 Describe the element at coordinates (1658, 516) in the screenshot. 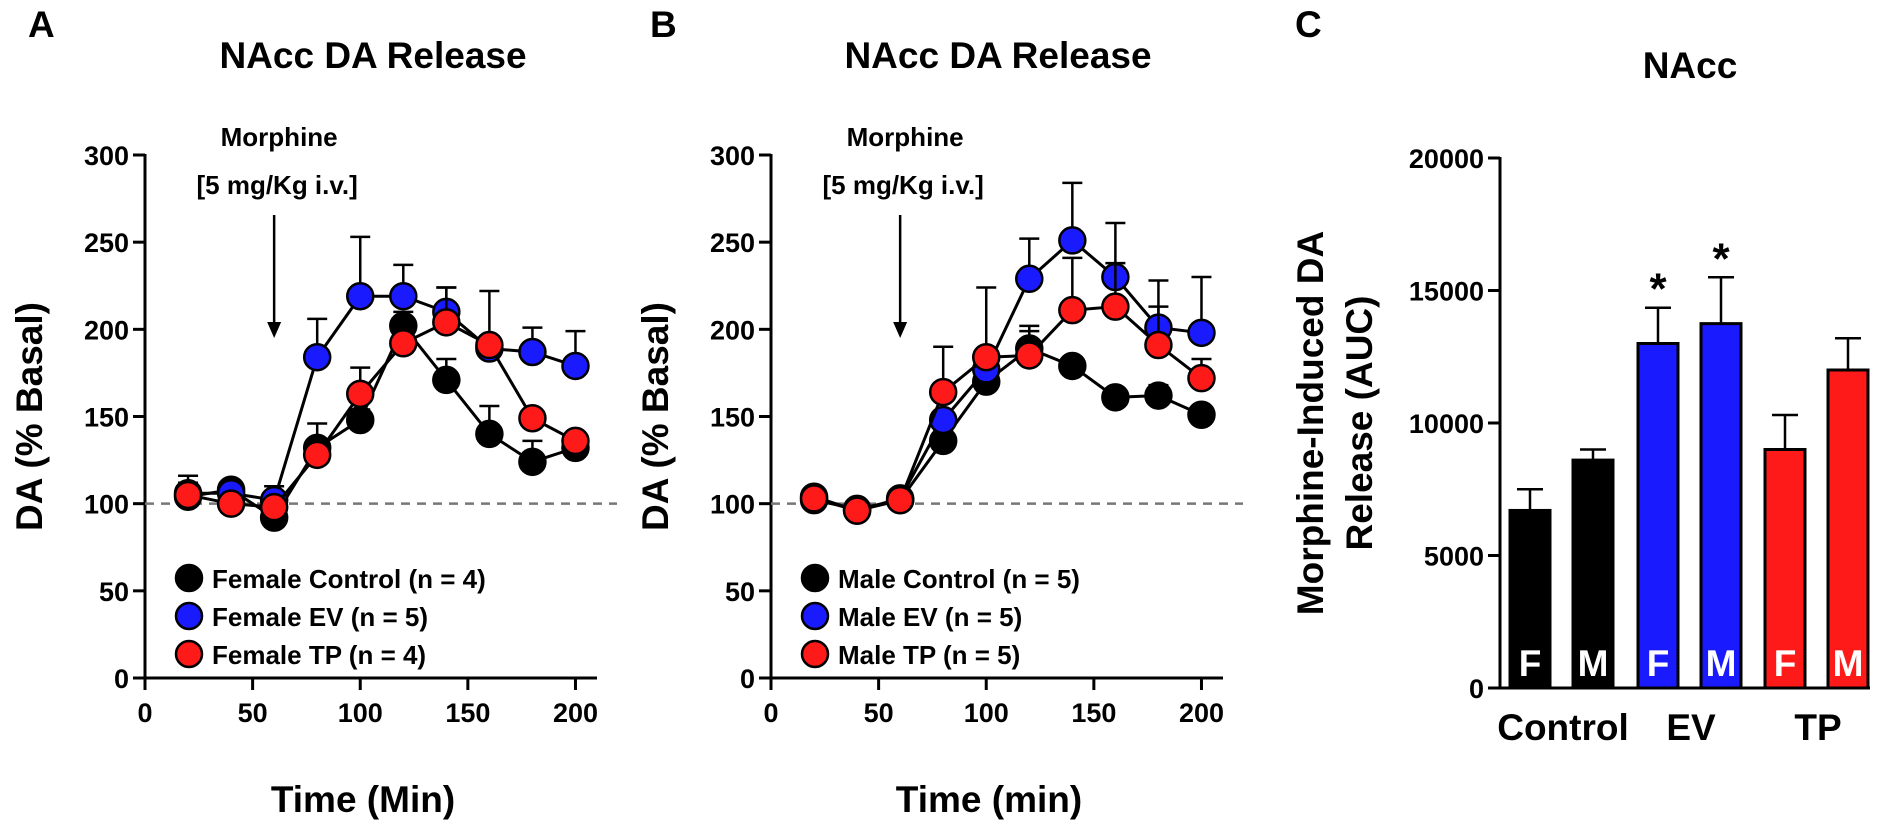

I see `bar-ev-f` at that location.